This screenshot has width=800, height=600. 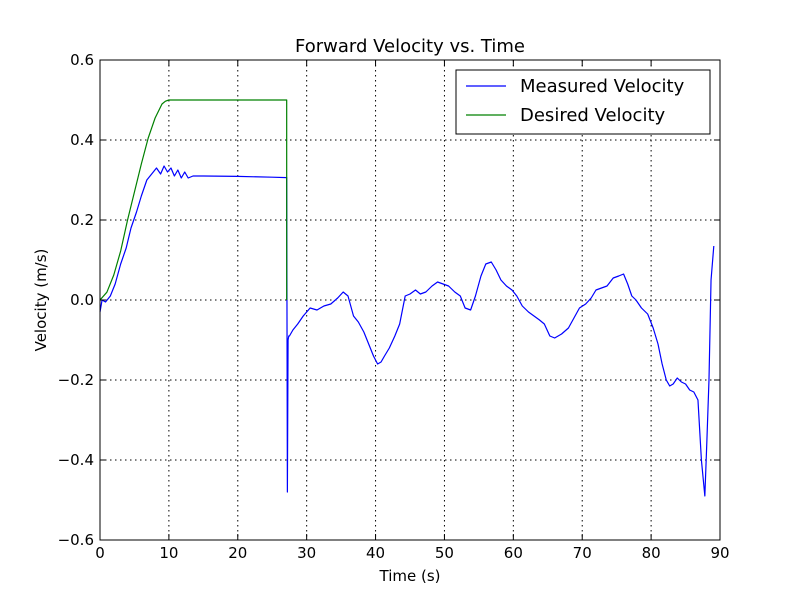 I want to click on x-tick-label: 30, so click(x=306, y=553).